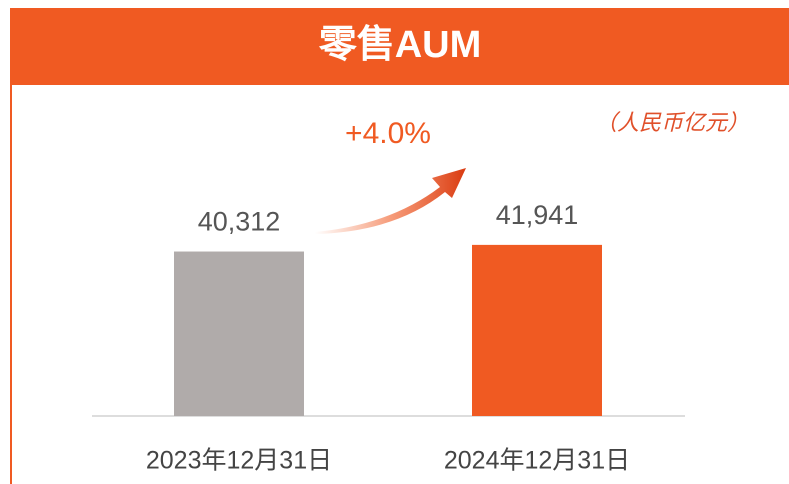 The image size is (789, 484). I want to click on chart-title: 零售AUM, so click(400, 45).